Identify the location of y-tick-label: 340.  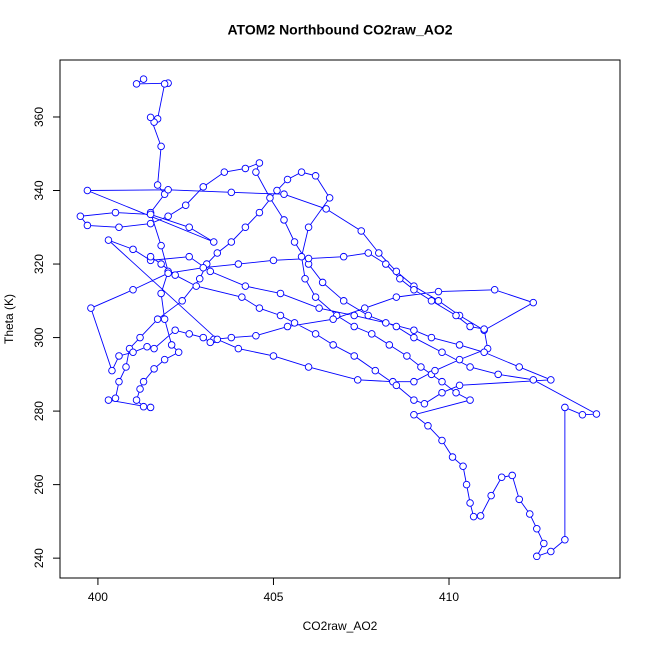
(39, 190).